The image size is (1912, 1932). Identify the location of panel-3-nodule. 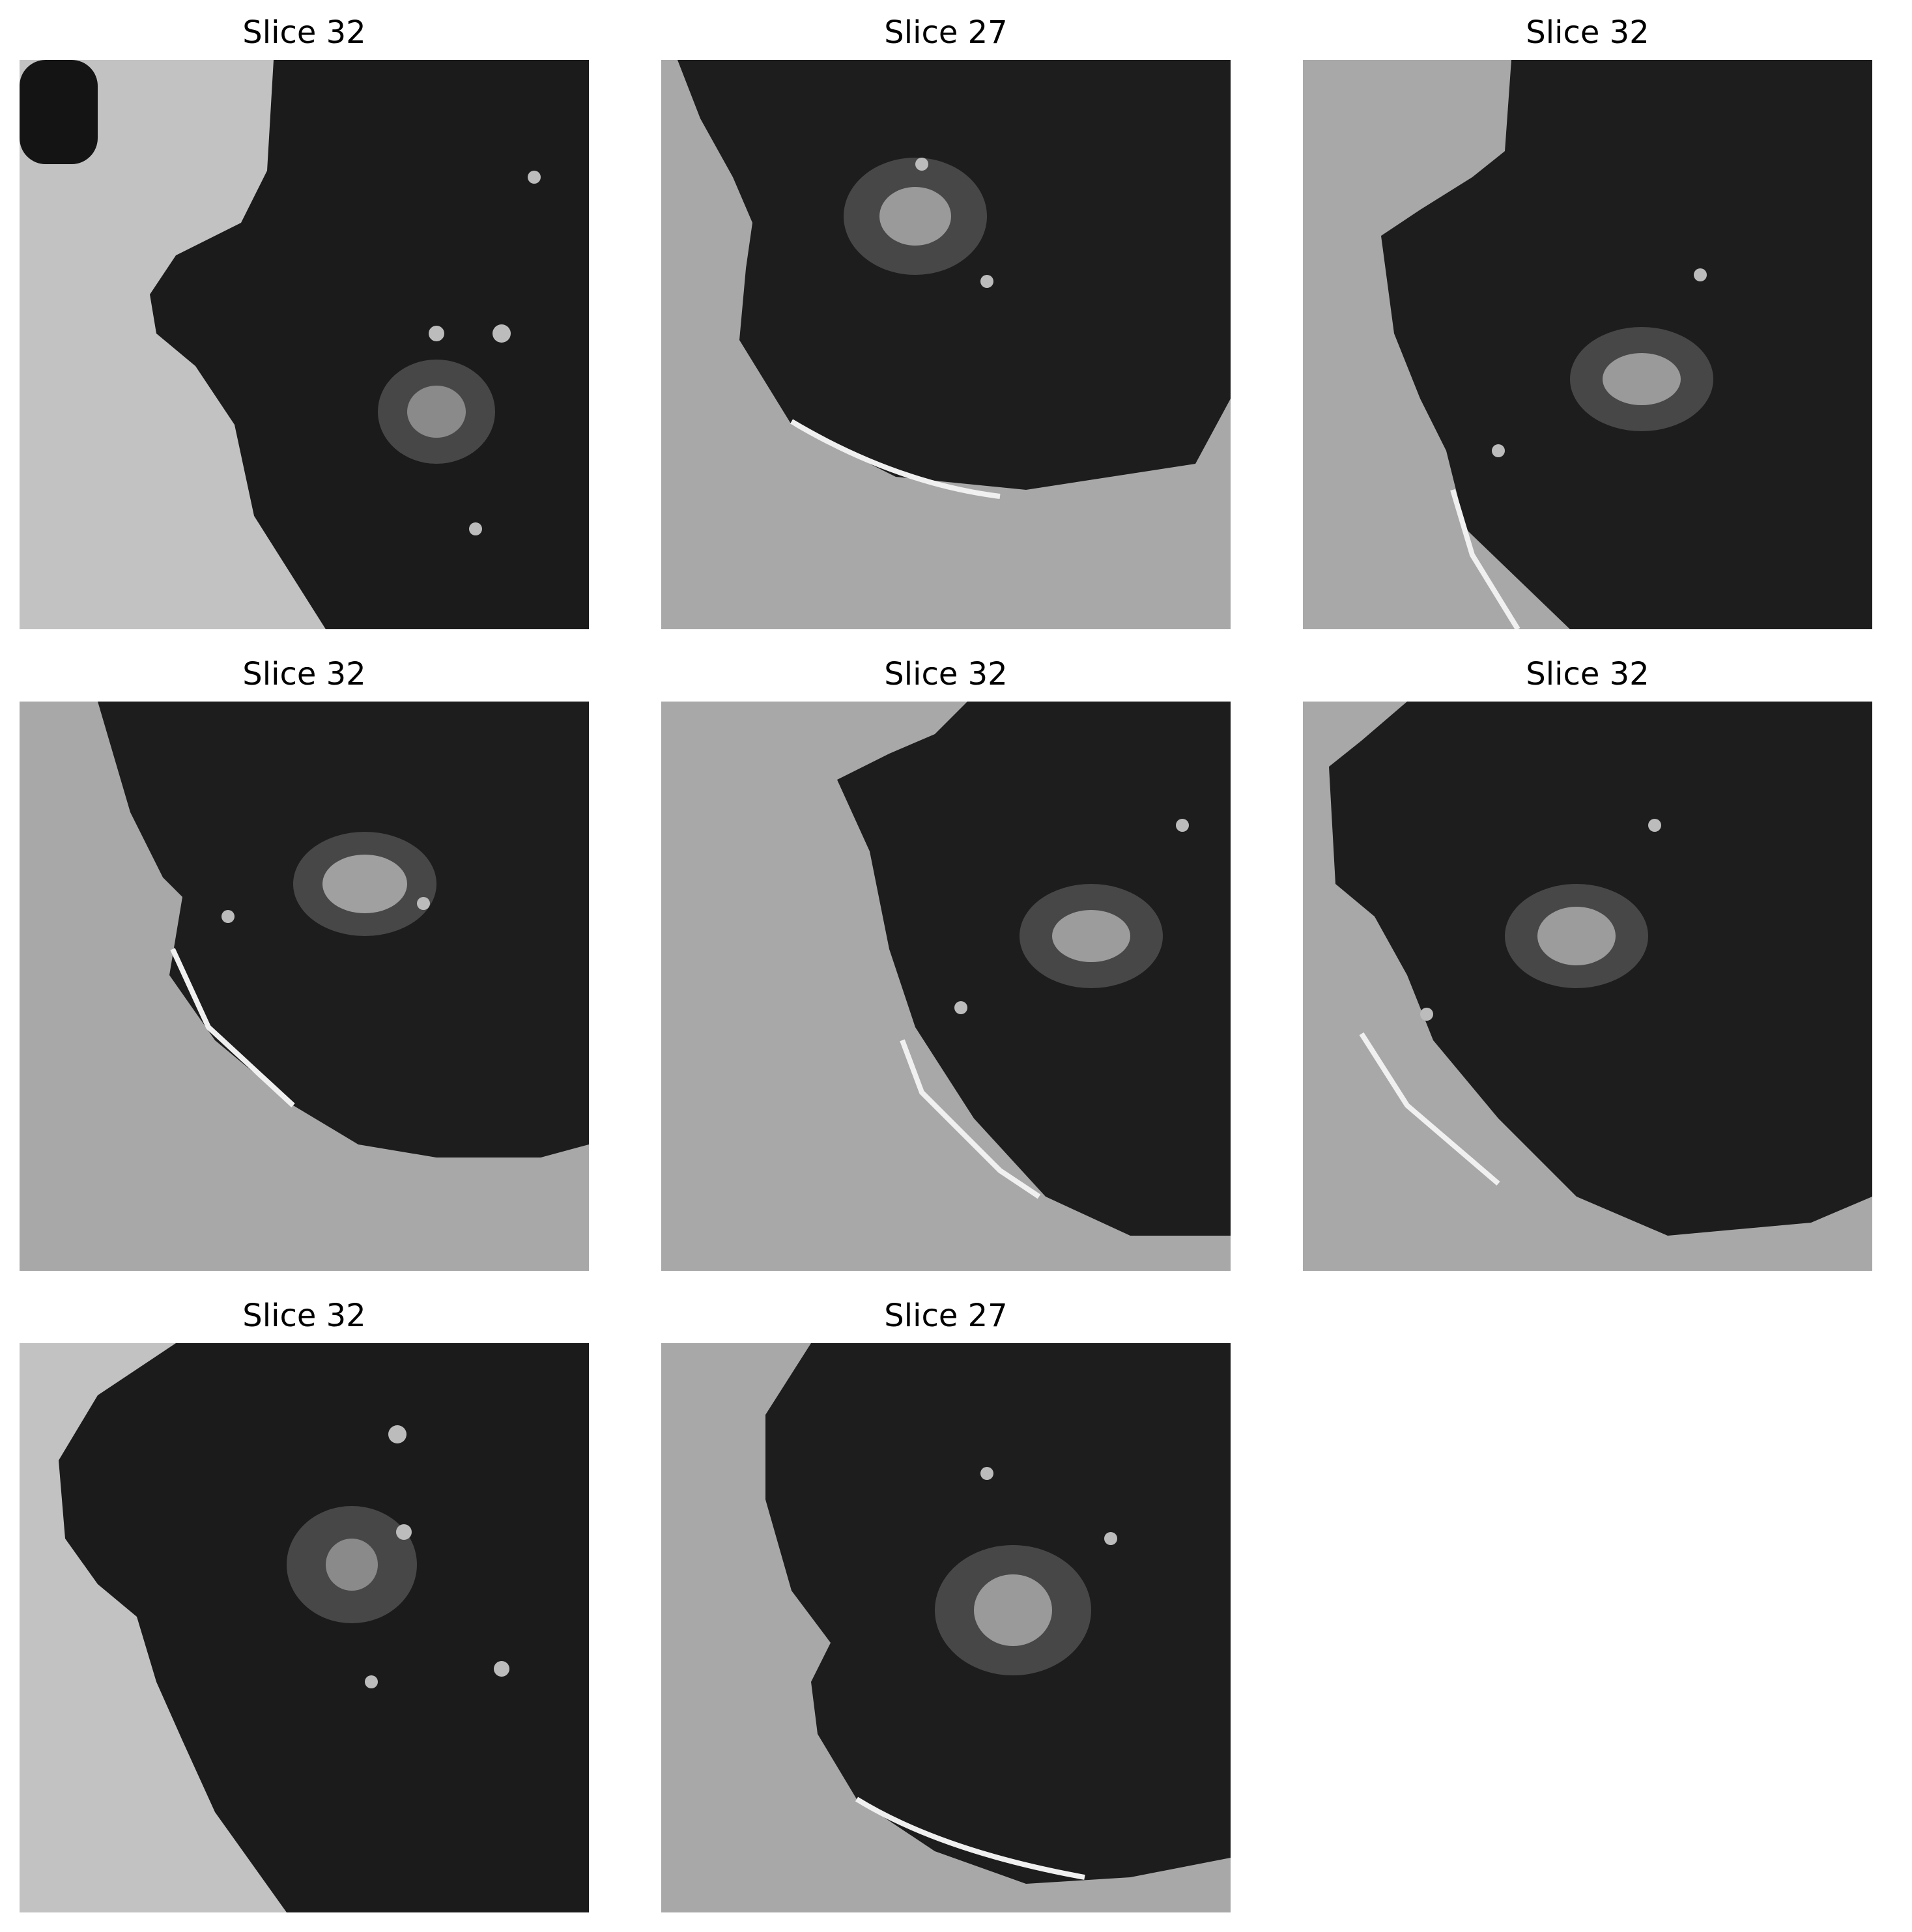
(1642, 379).